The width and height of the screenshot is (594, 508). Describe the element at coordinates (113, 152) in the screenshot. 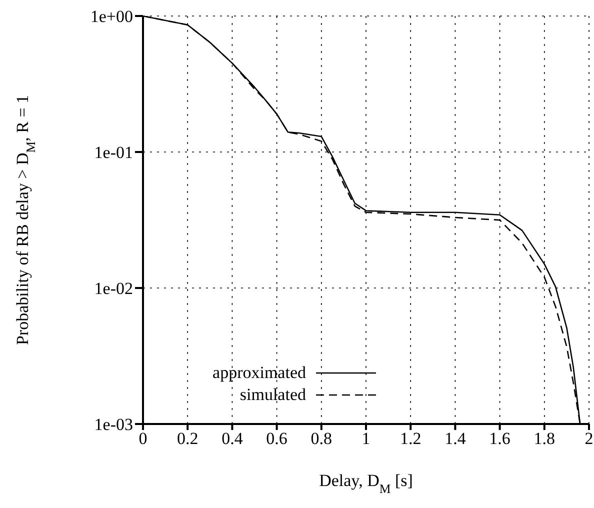

I see `y-tick-label: 1e-01` at that location.